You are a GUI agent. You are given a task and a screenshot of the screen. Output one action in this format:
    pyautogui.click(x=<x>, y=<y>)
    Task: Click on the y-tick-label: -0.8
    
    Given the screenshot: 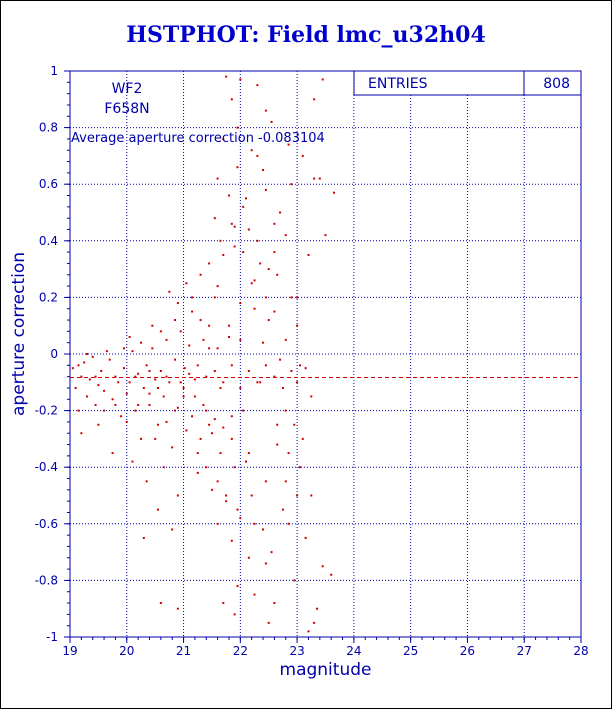 What is the action you would take?
    pyautogui.click(x=46, y=580)
    